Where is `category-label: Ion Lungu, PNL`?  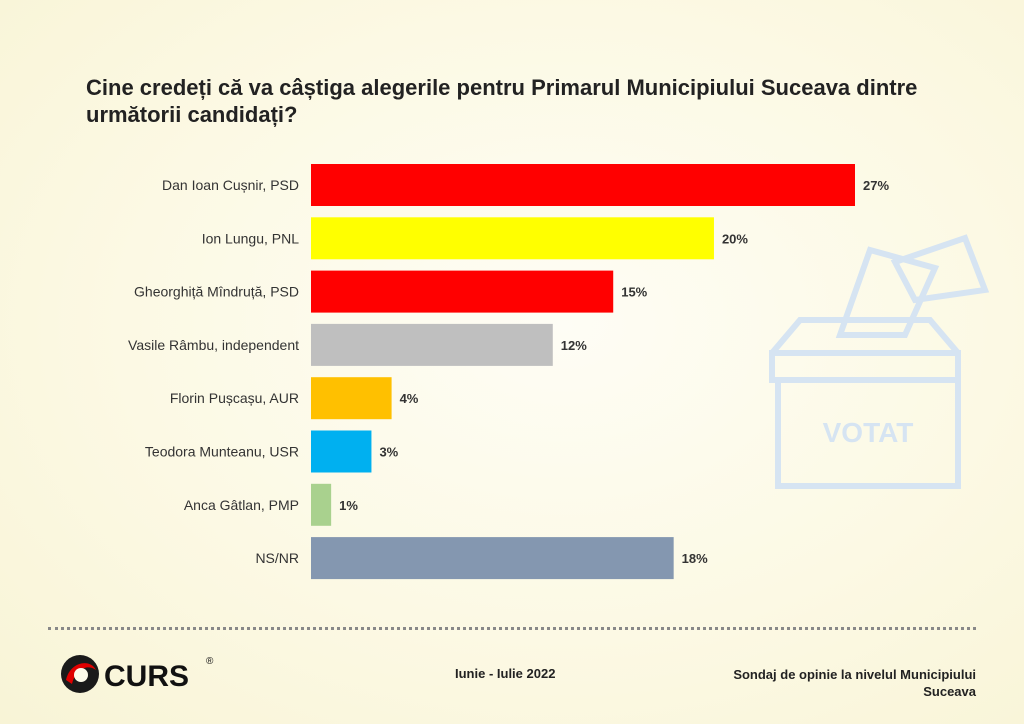
category-label: Ion Lungu, PNL is located at coordinates (251, 238).